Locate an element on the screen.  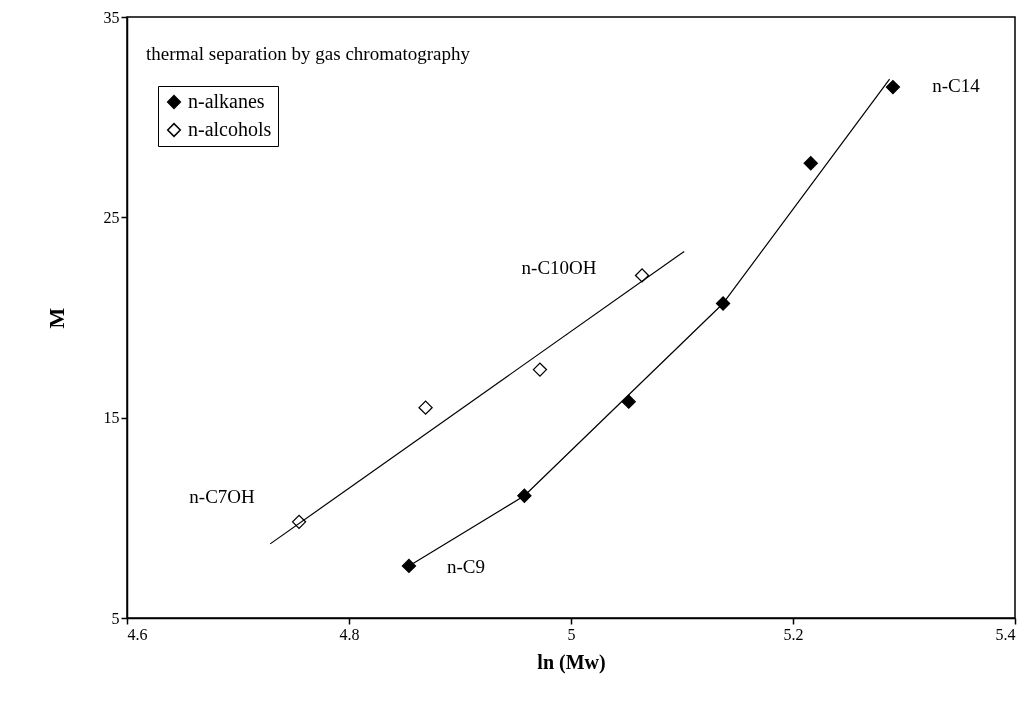
annotation: n-C7OH is located at coordinates (222, 496).